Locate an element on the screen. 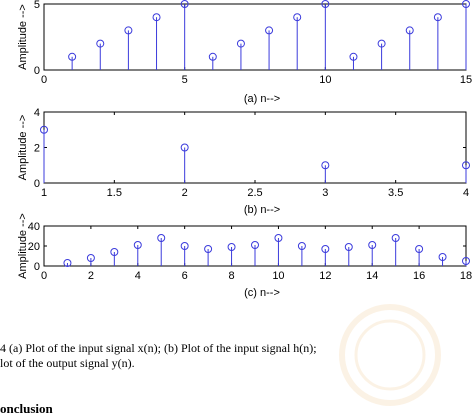 Image resolution: width=474 pixels, height=417 pixels. x-tick-label: 16 is located at coordinates (419, 276).